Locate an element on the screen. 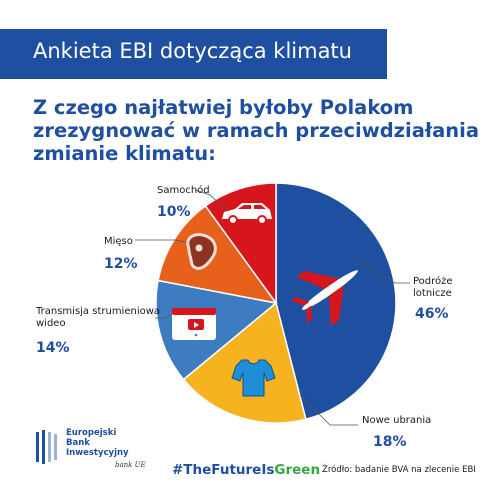 The height and width of the screenshot is (500, 500). hashtag: #TheFutureIsGreen is located at coordinates (246, 470).